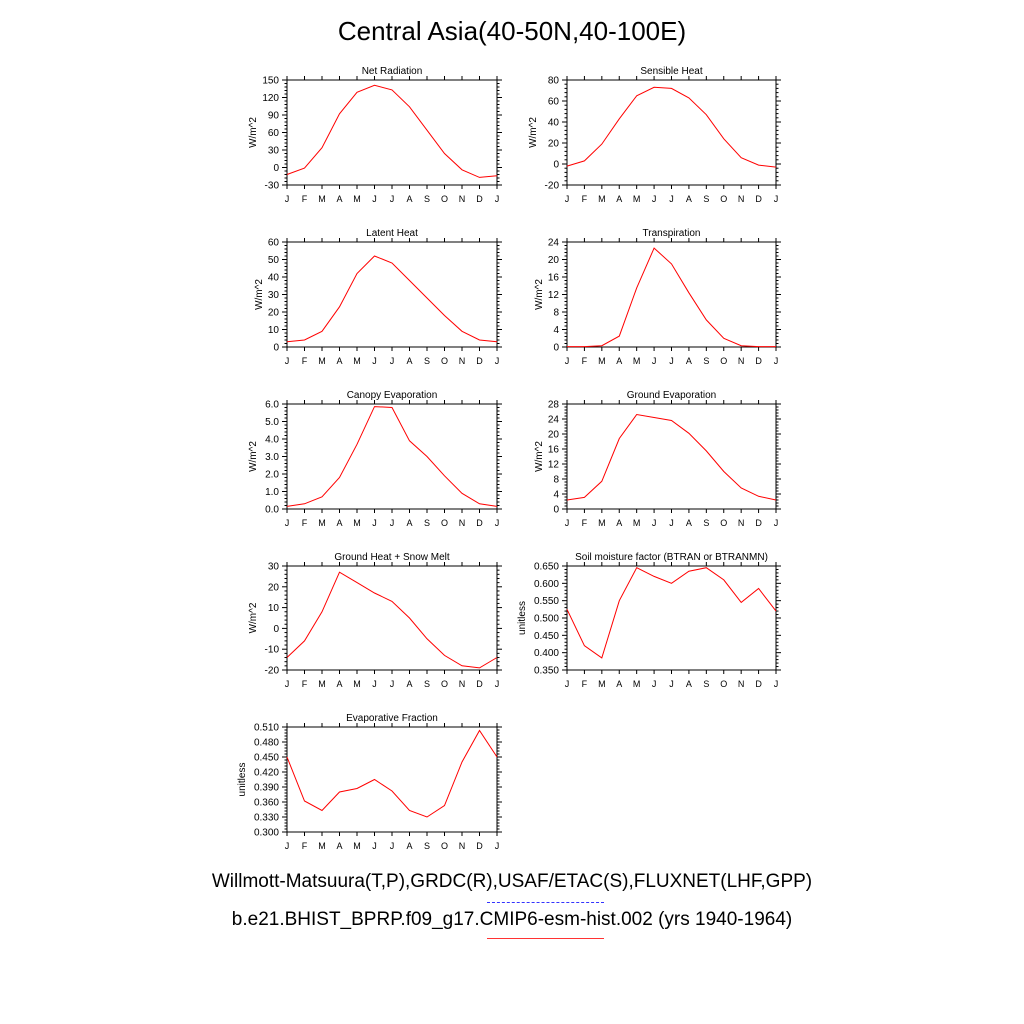 The image size is (1024, 1024). I want to click on panel-title: Sensible Heat, so click(671, 71).